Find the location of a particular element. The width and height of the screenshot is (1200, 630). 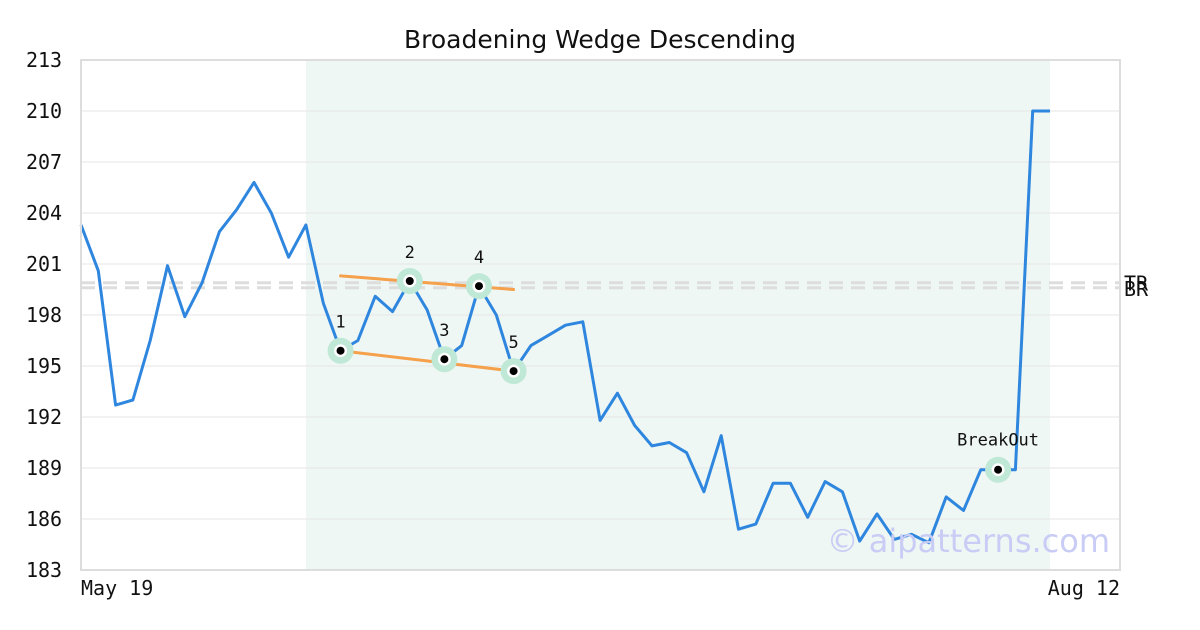

pivot-marker-1-dot is located at coordinates (340, 350).